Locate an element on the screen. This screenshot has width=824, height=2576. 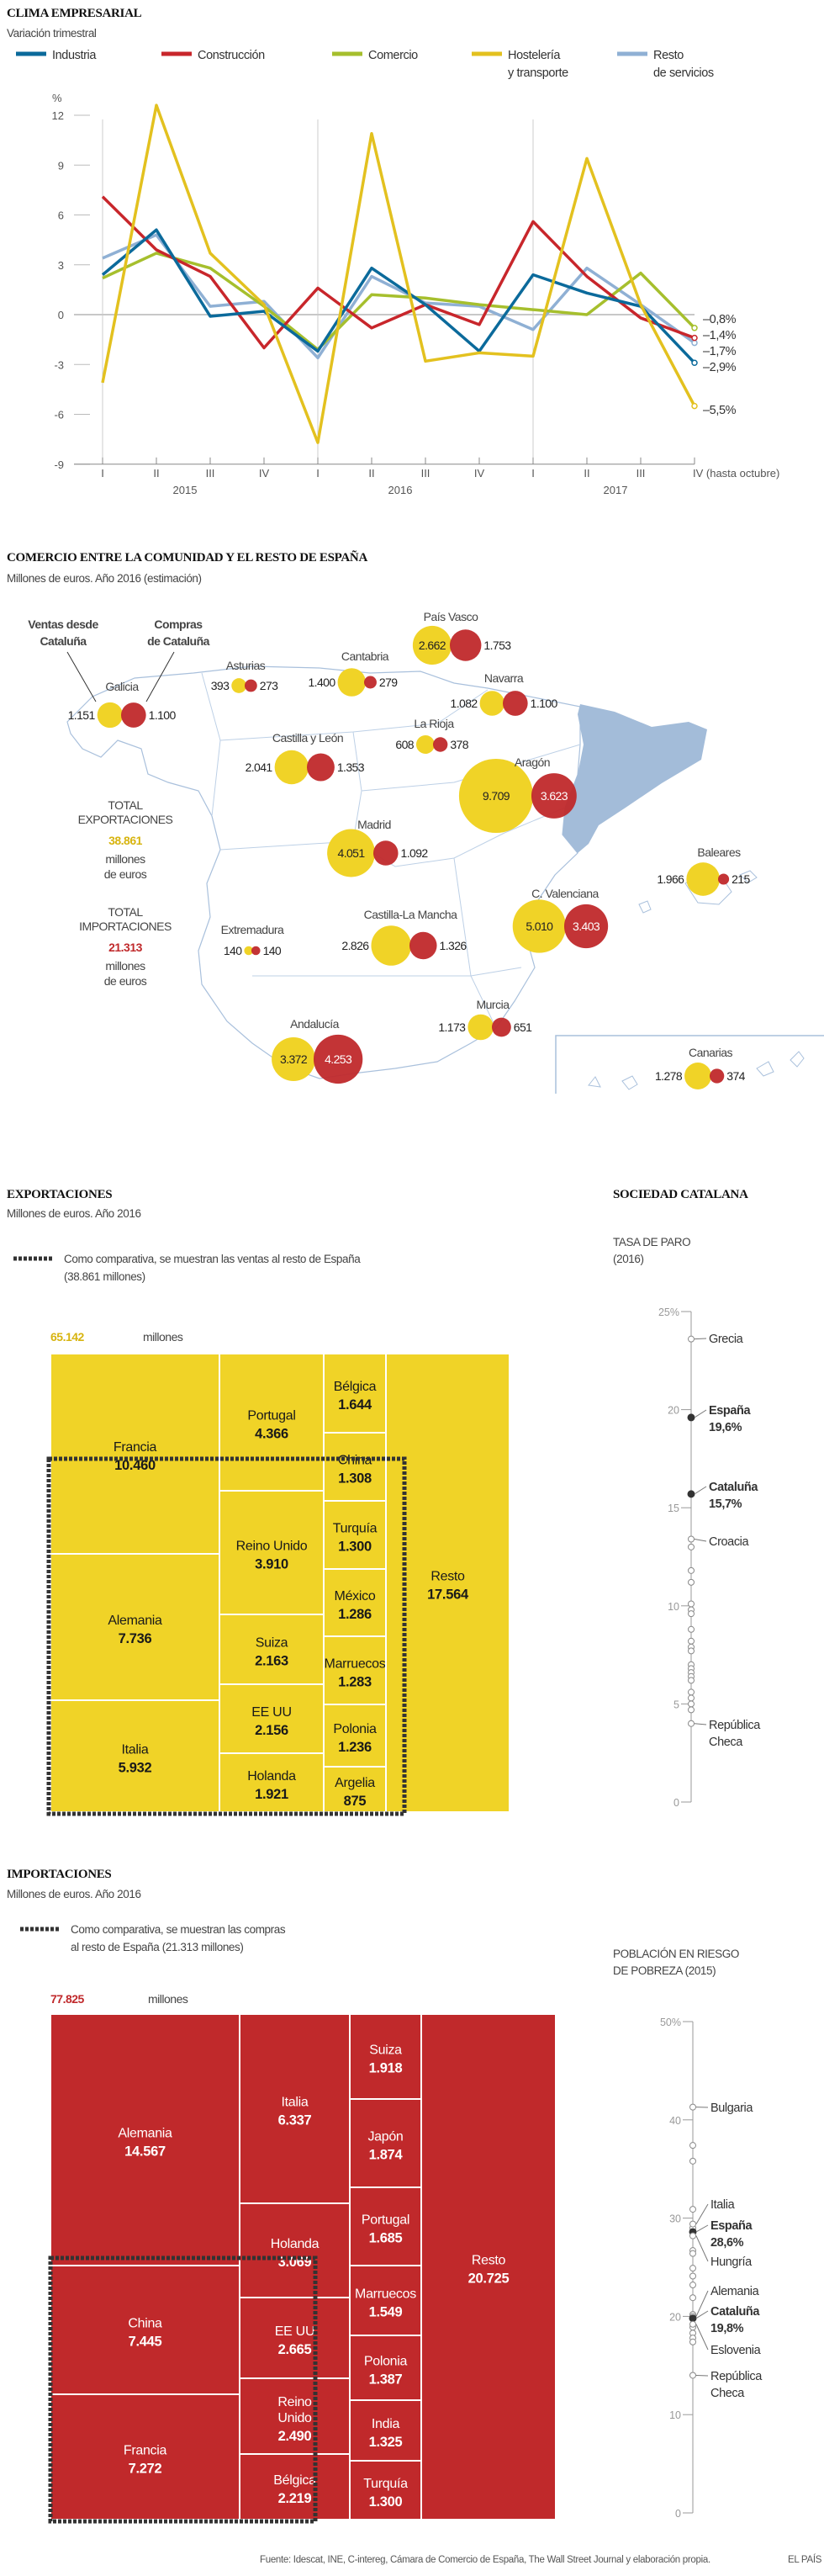
cell-value: 2.665 is located at coordinates (295, 2349).